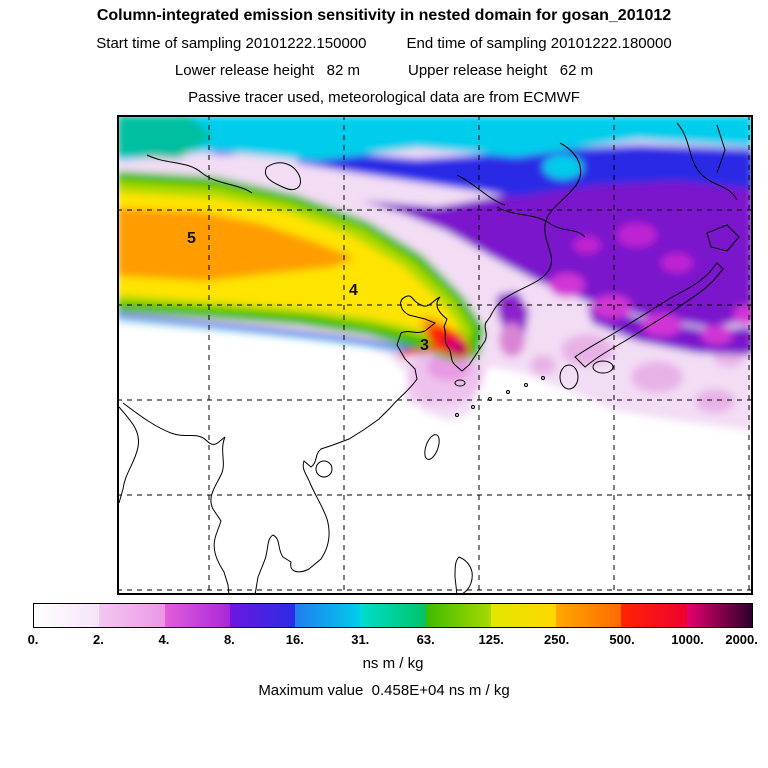 Image resolution: width=768 pixels, height=768 pixels. What do you see at coordinates (501, 70) in the screenshot?
I see `upper-release-label: Upper release height 62 m` at bounding box center [501, 70].